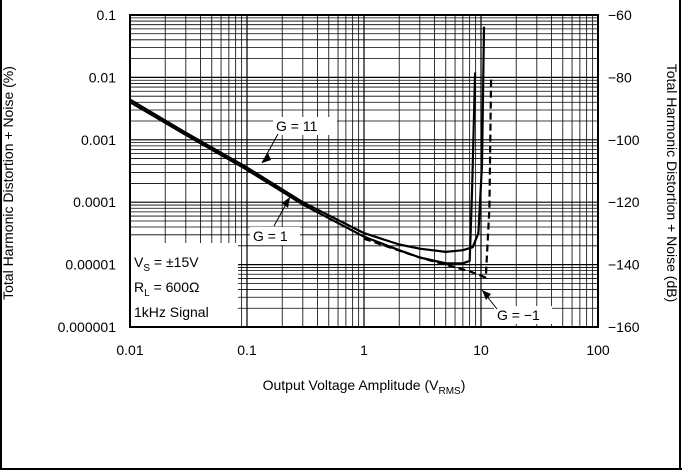 This screenshot has width=682, height=470. I want to click on annotation-gm1-bg, so click(523, 315).